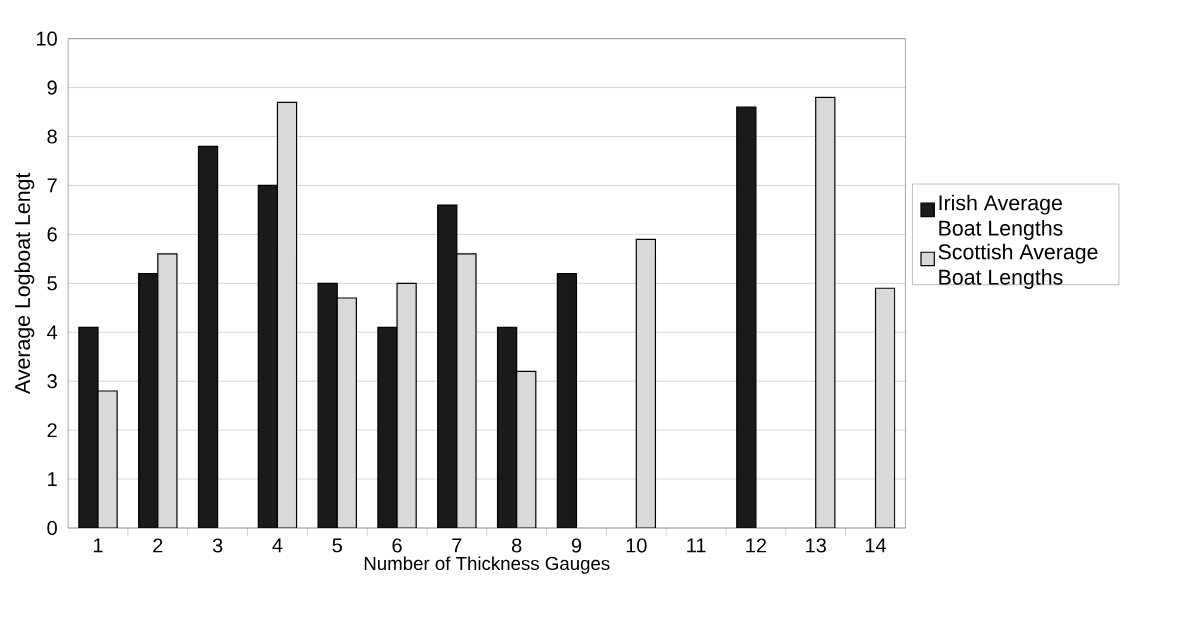  I want to click on x-tick-label: 8, so click(516, 545).